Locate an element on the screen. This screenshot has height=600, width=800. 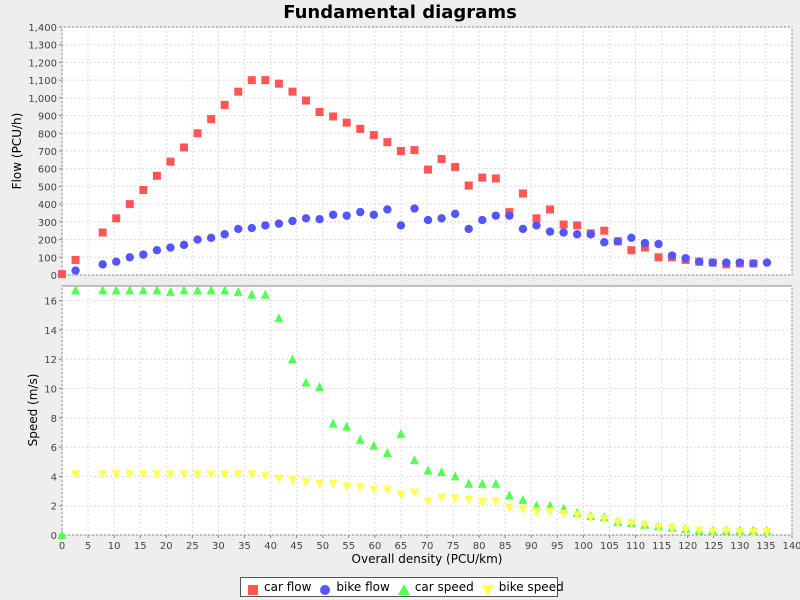
x-tick-label: 45 is located at coordinates (296, 546).